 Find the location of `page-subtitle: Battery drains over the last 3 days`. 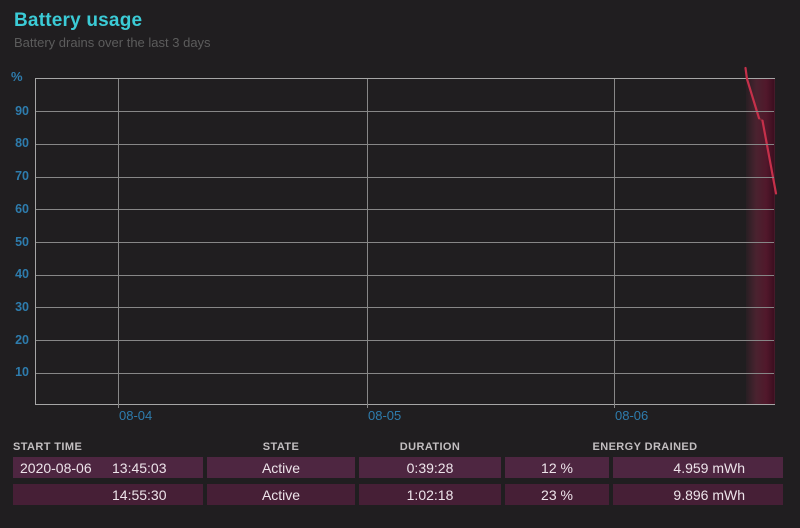

page-subtitle: Battery drains over the last 3 days is located at coordinates (112, 42).